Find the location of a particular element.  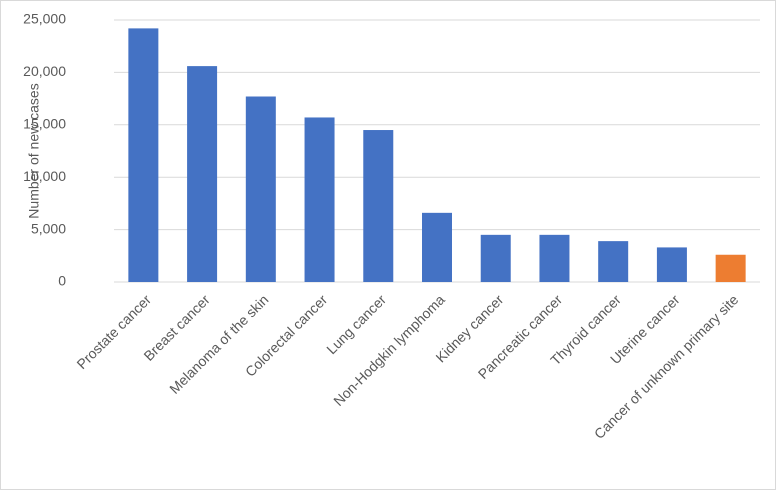

y-tick-label: 20,000 is located at coordinates (44, 71).